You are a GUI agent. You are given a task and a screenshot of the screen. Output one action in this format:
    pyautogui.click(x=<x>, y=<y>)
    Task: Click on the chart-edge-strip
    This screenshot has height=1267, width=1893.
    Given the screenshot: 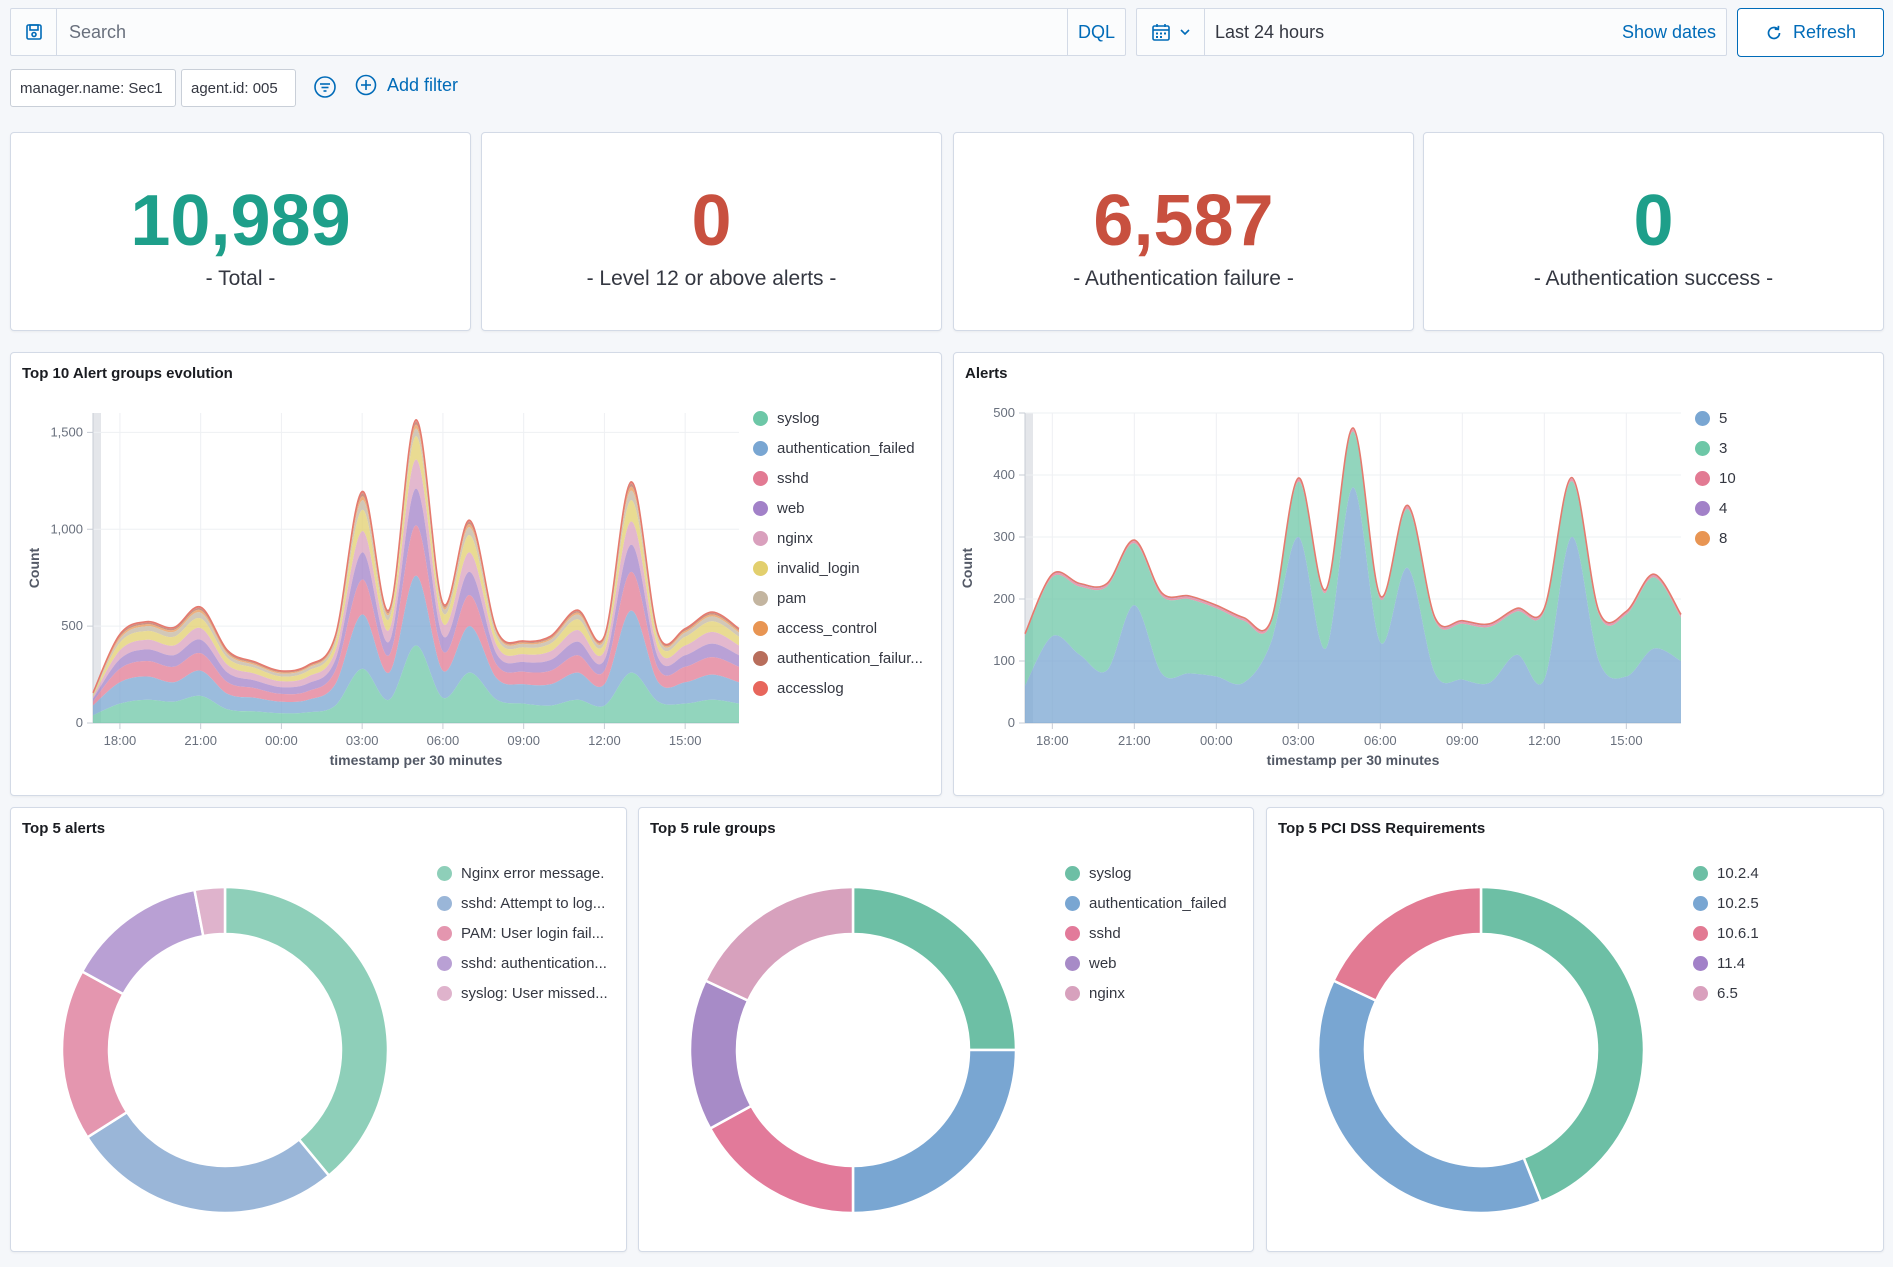 What is the action you would take?
    pyautogui.click(x=1029, y=568)
    